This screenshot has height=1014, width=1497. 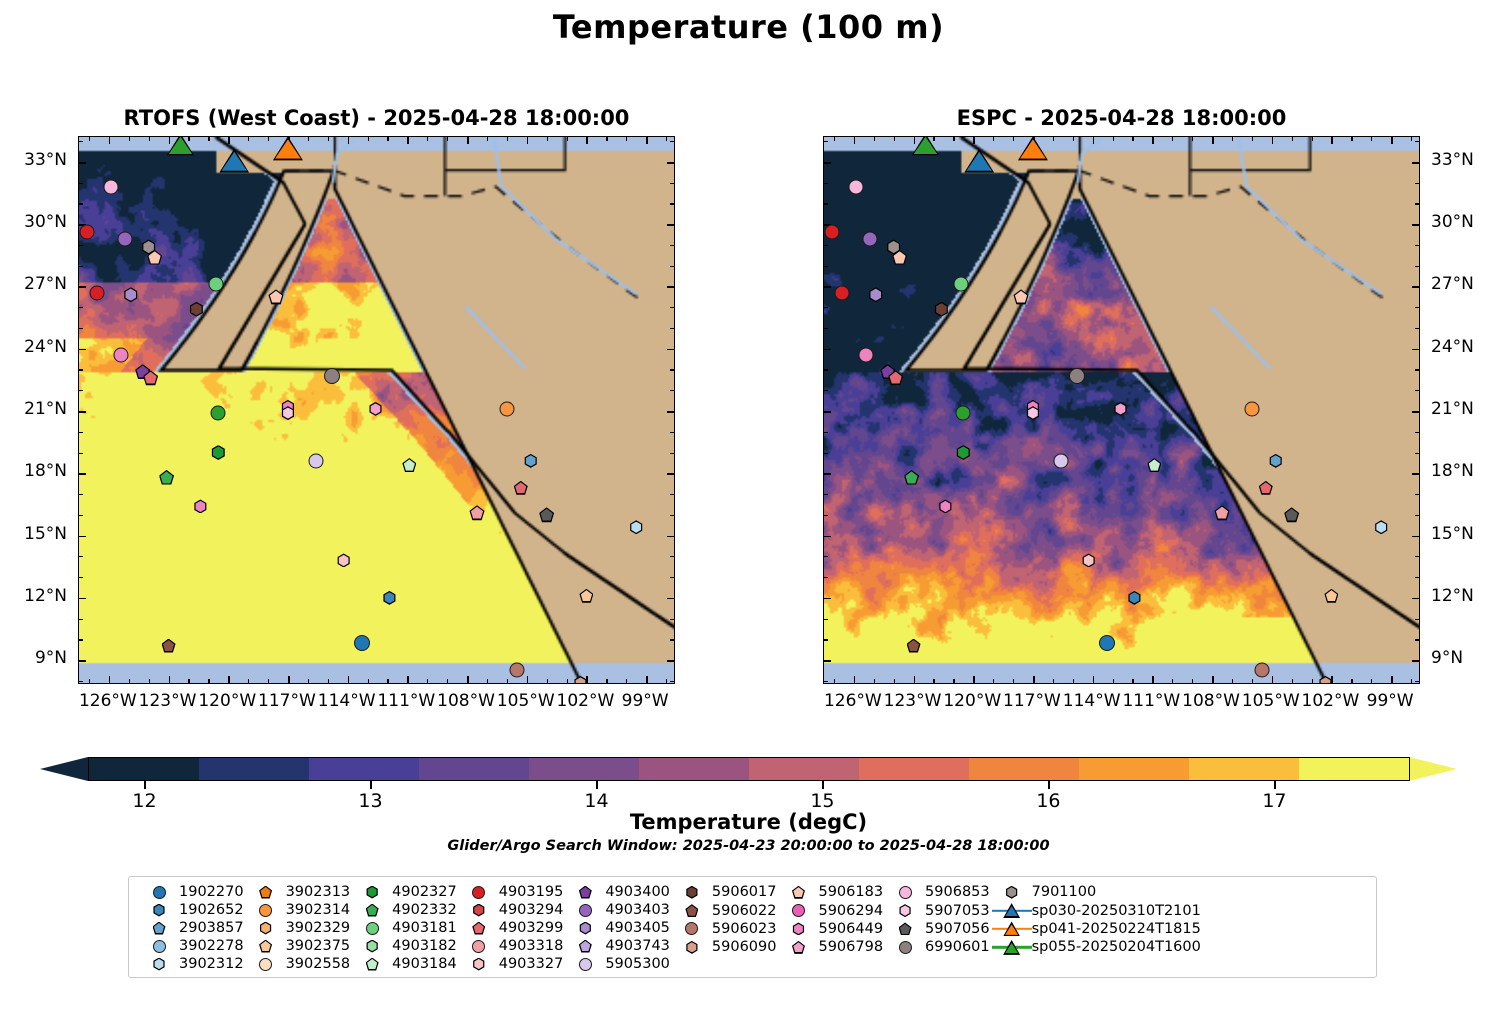 What do you see at coordinates (617, 946) in the screenshot?
I see `legend-item: 4903743` at bounding box center [617, 946].